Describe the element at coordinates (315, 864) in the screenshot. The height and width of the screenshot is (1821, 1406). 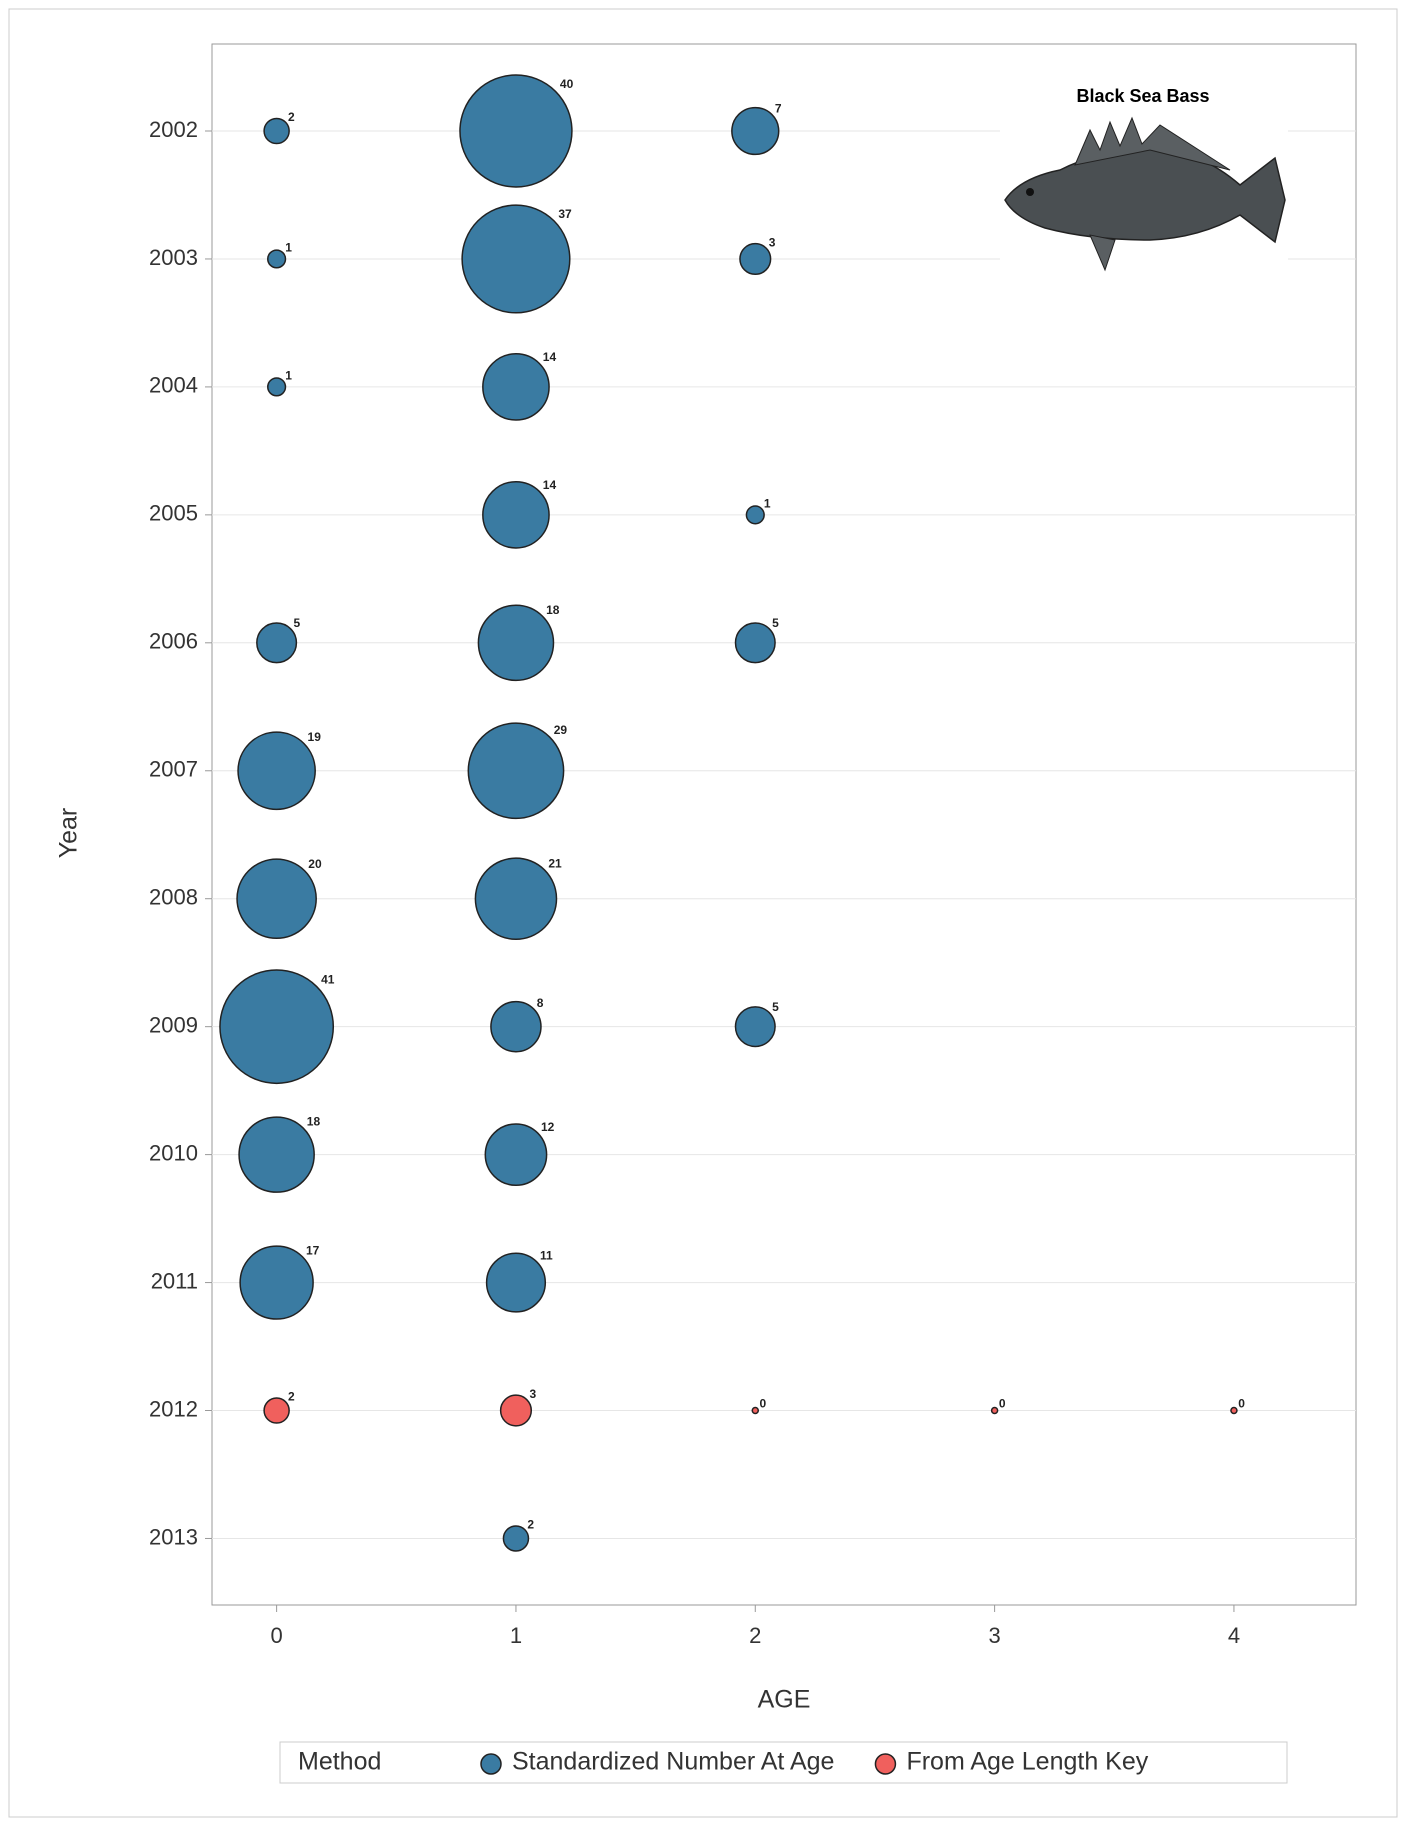
I see `data-label: 20` at that location.